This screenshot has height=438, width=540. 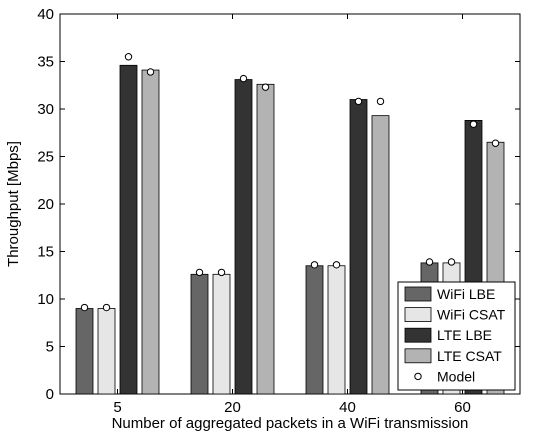 I want to click on y-tick-label: 20, so click(x=45, y=204).